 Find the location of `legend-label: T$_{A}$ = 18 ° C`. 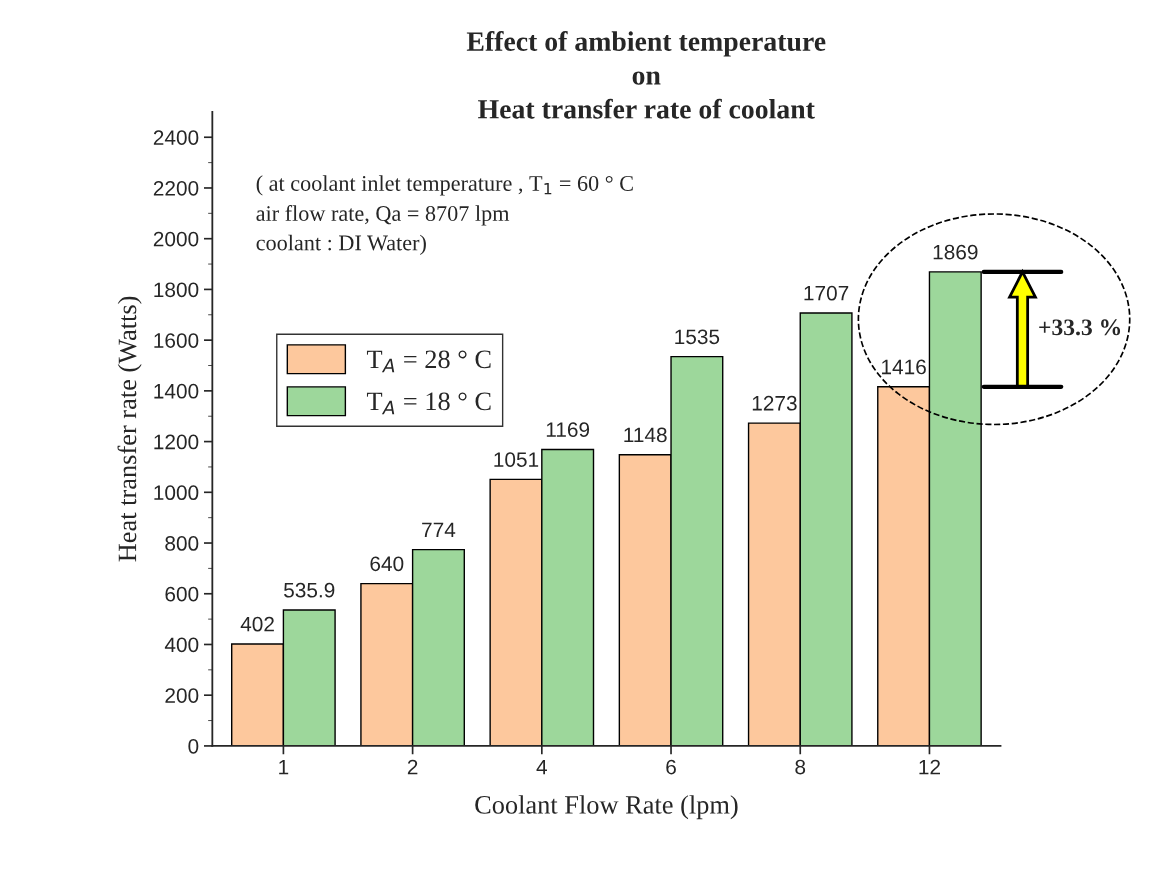

legend-label: T$_{A}$ = 18 ° C is located at coordinates (428, 403).